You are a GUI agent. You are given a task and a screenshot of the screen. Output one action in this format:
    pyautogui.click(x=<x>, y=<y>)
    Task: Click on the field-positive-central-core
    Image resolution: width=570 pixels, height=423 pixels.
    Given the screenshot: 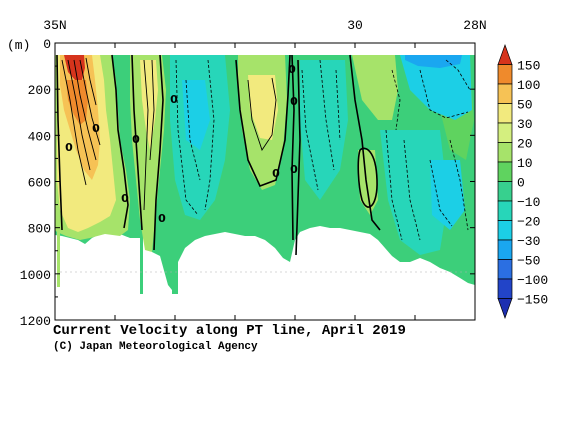 What is the action you would take?
    pyautogui.click(x=149, y=105)
    